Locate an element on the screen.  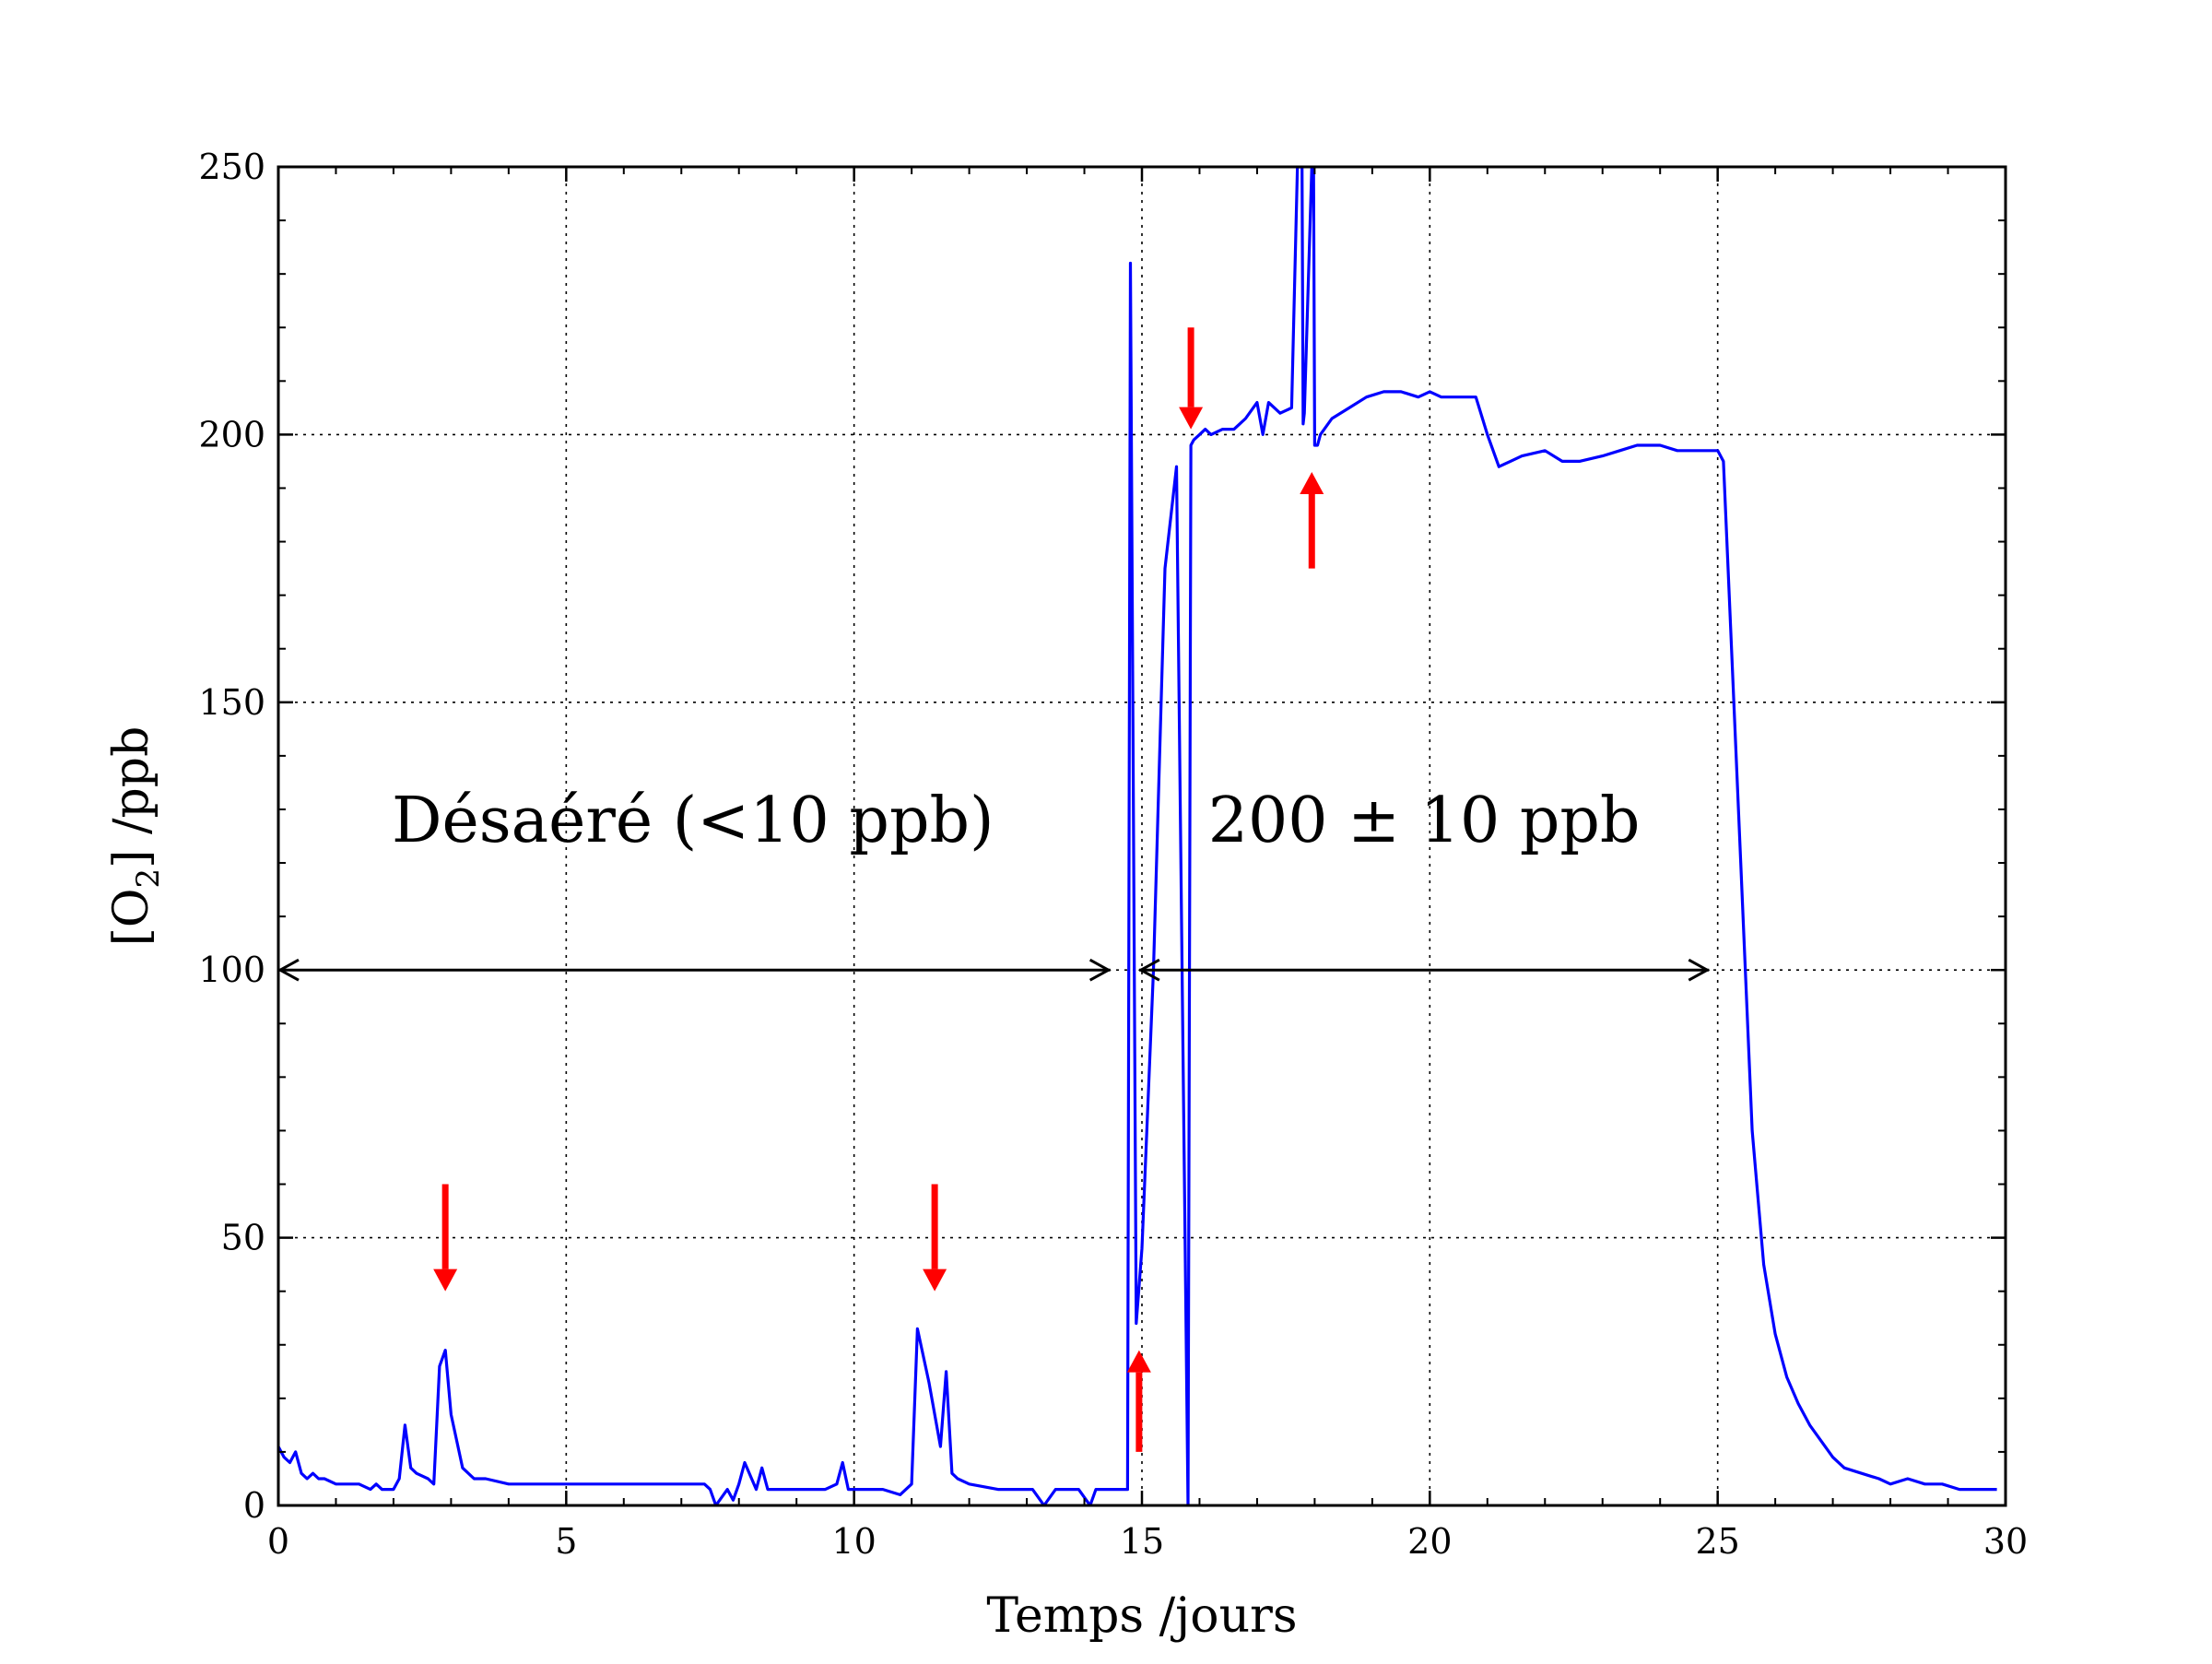
y-tick-label: 200 is located at coordinates (231, 434).